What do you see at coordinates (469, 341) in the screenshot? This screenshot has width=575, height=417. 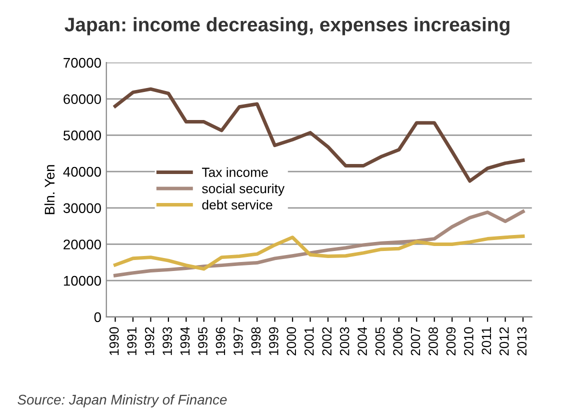 I see `x-tick-label: 2010` at bounding box center [469, 341].